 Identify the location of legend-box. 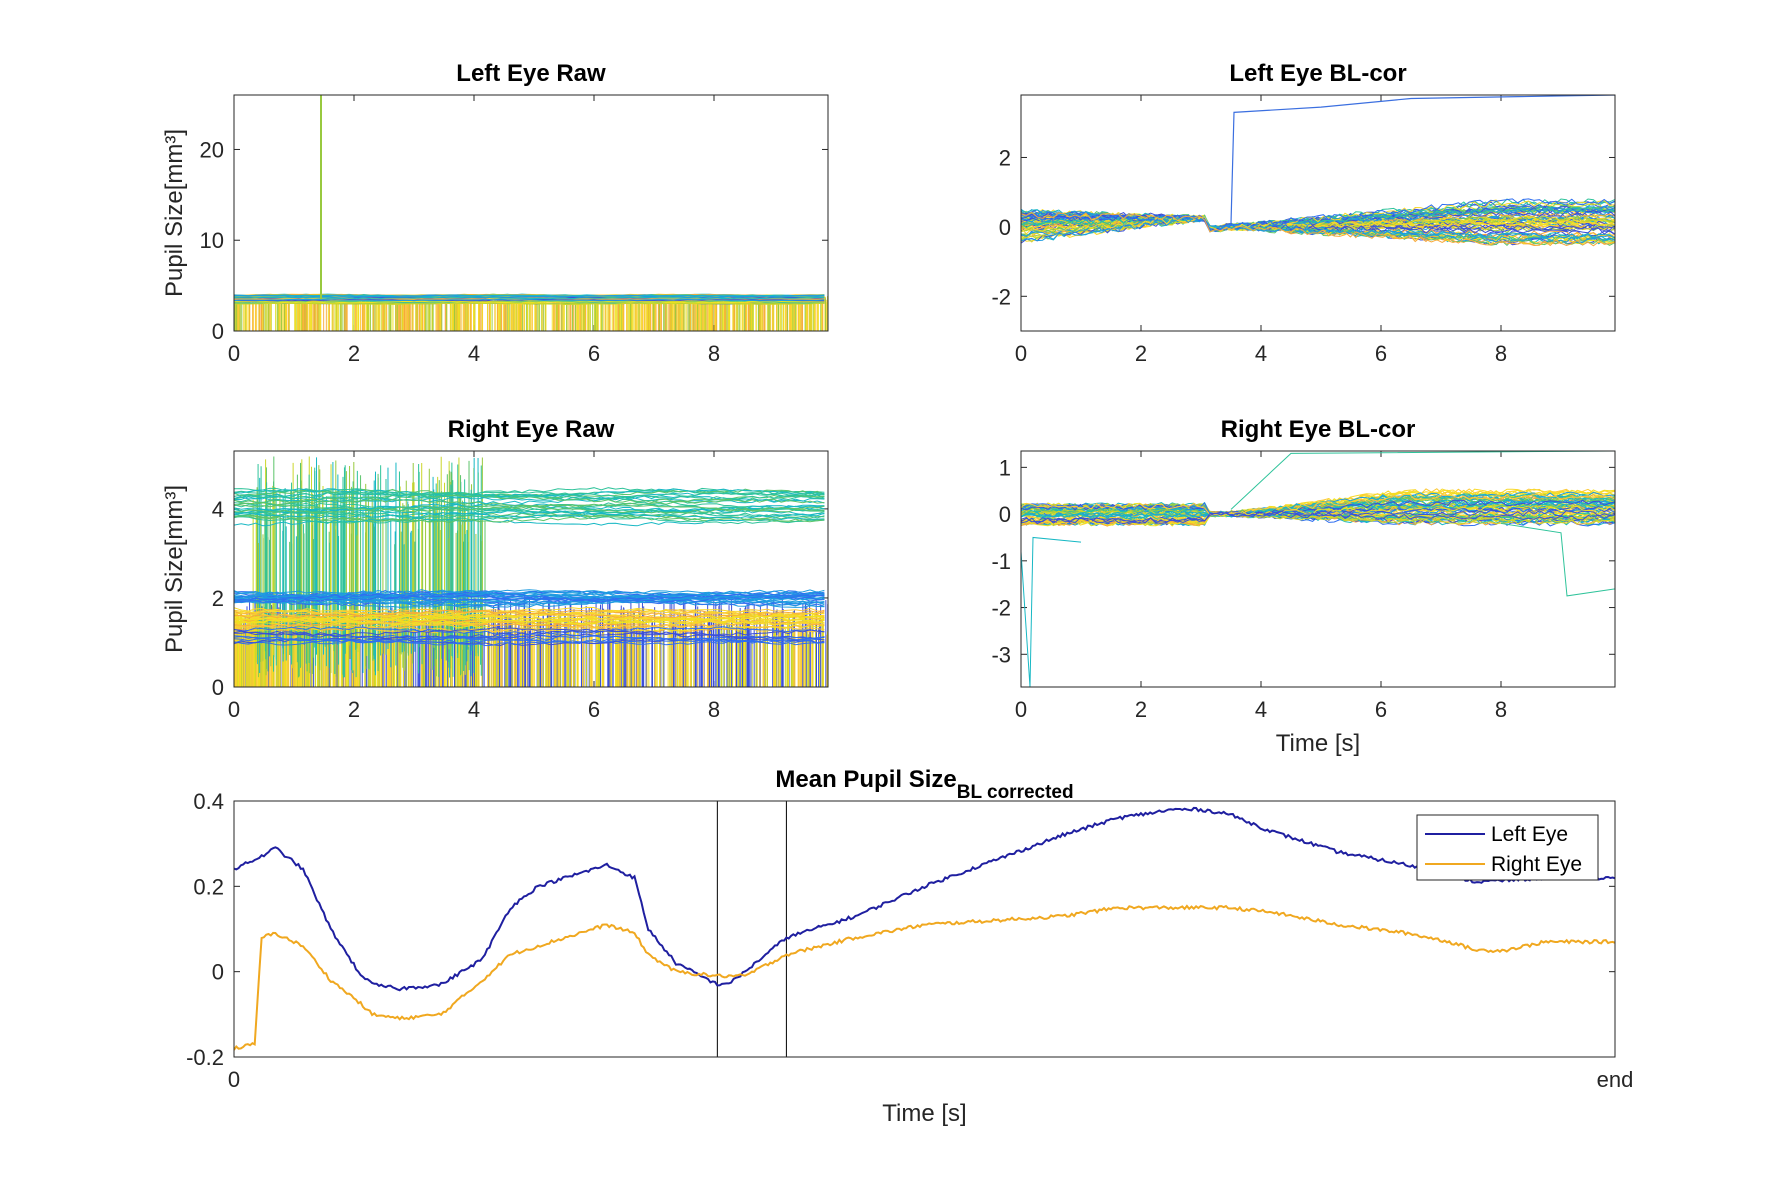
(1507, 847).